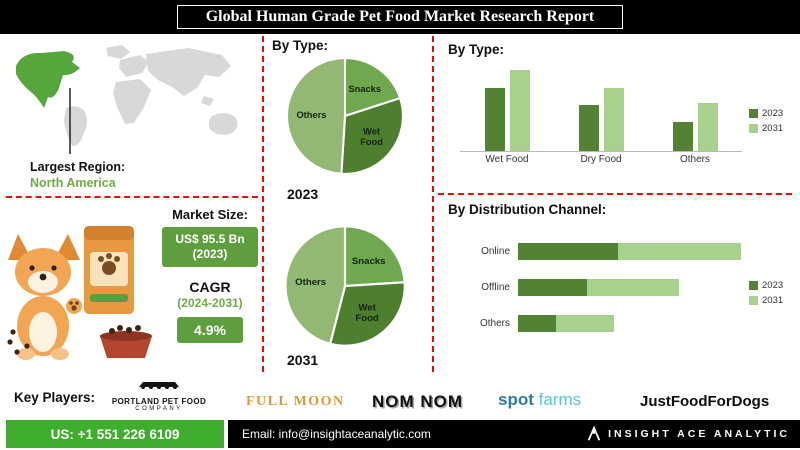 This screenshot has height=450, width=800. Describe the element at coordinates (527, 209) in the screenshot. I see `distribution-section-heading: By Distribution Channel:` at that location.